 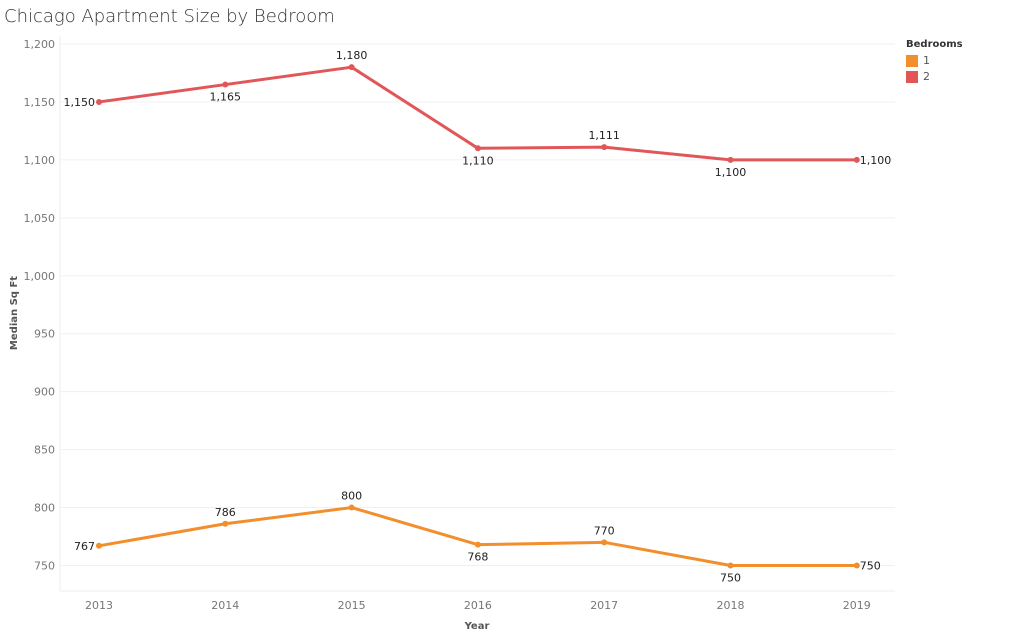 What do you see at coordinates (934, 44) in the screenshot?
I see `legend-title: Bedrooms` at bounding box center [934, 44].